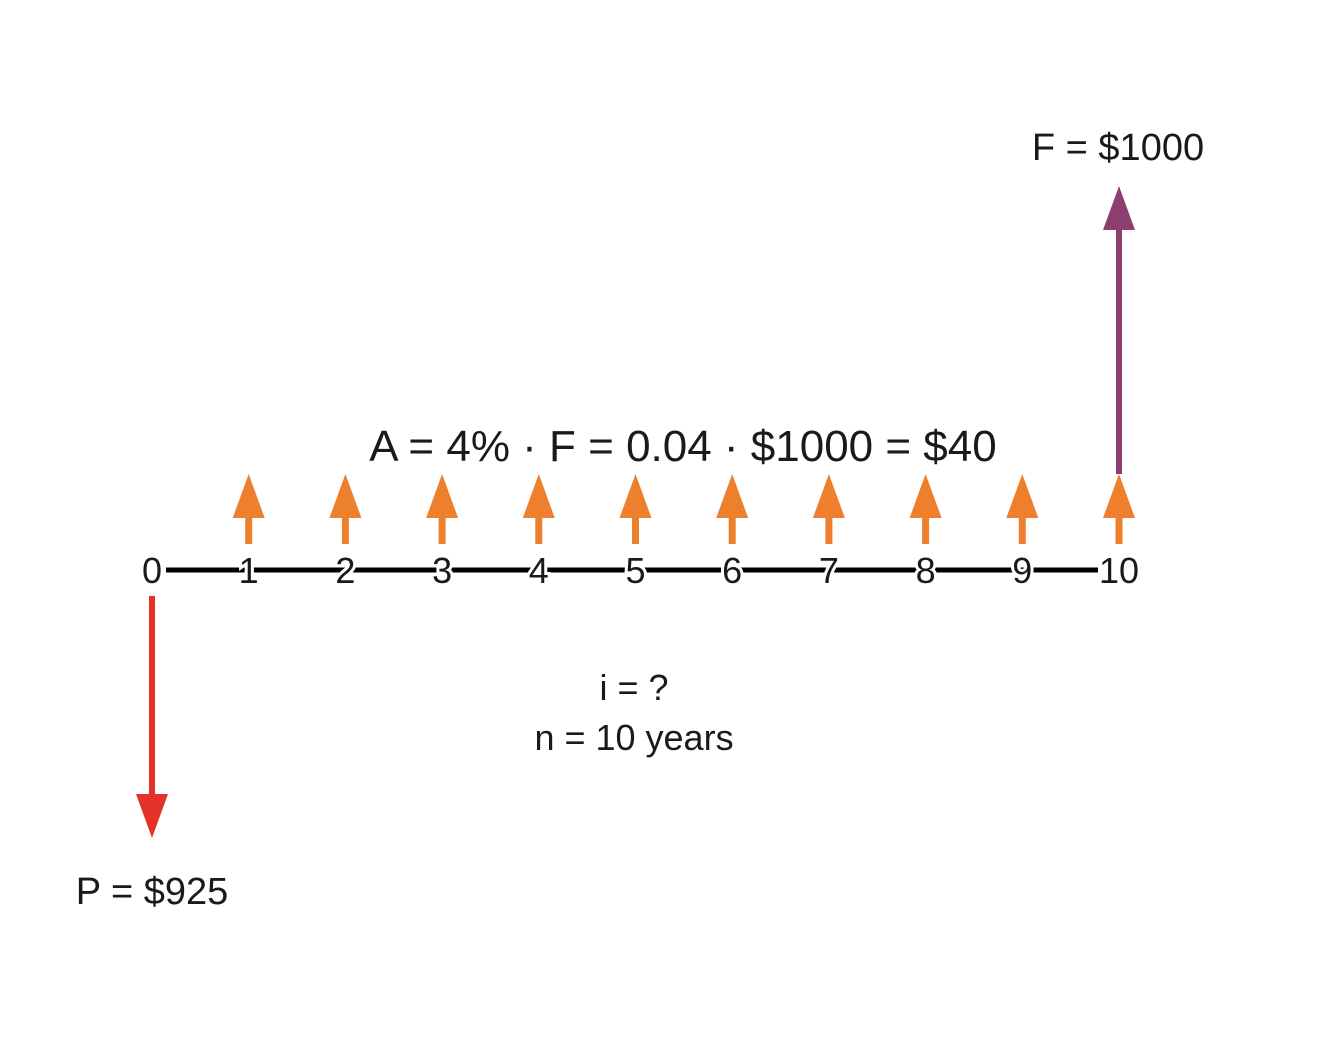  Describe the element at coordinates (829, 570) in the screenshot. I see `timeline-tick-label: 7` at that location.